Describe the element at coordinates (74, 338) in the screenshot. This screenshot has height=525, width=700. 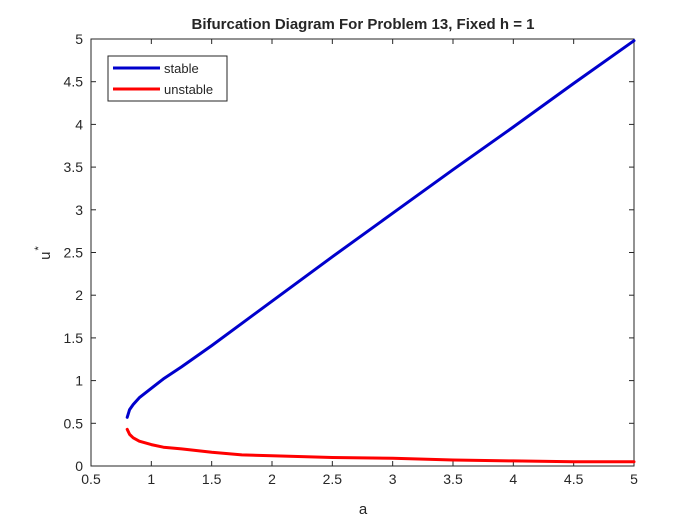
I see `y-tick-label: 1.5` at that location.